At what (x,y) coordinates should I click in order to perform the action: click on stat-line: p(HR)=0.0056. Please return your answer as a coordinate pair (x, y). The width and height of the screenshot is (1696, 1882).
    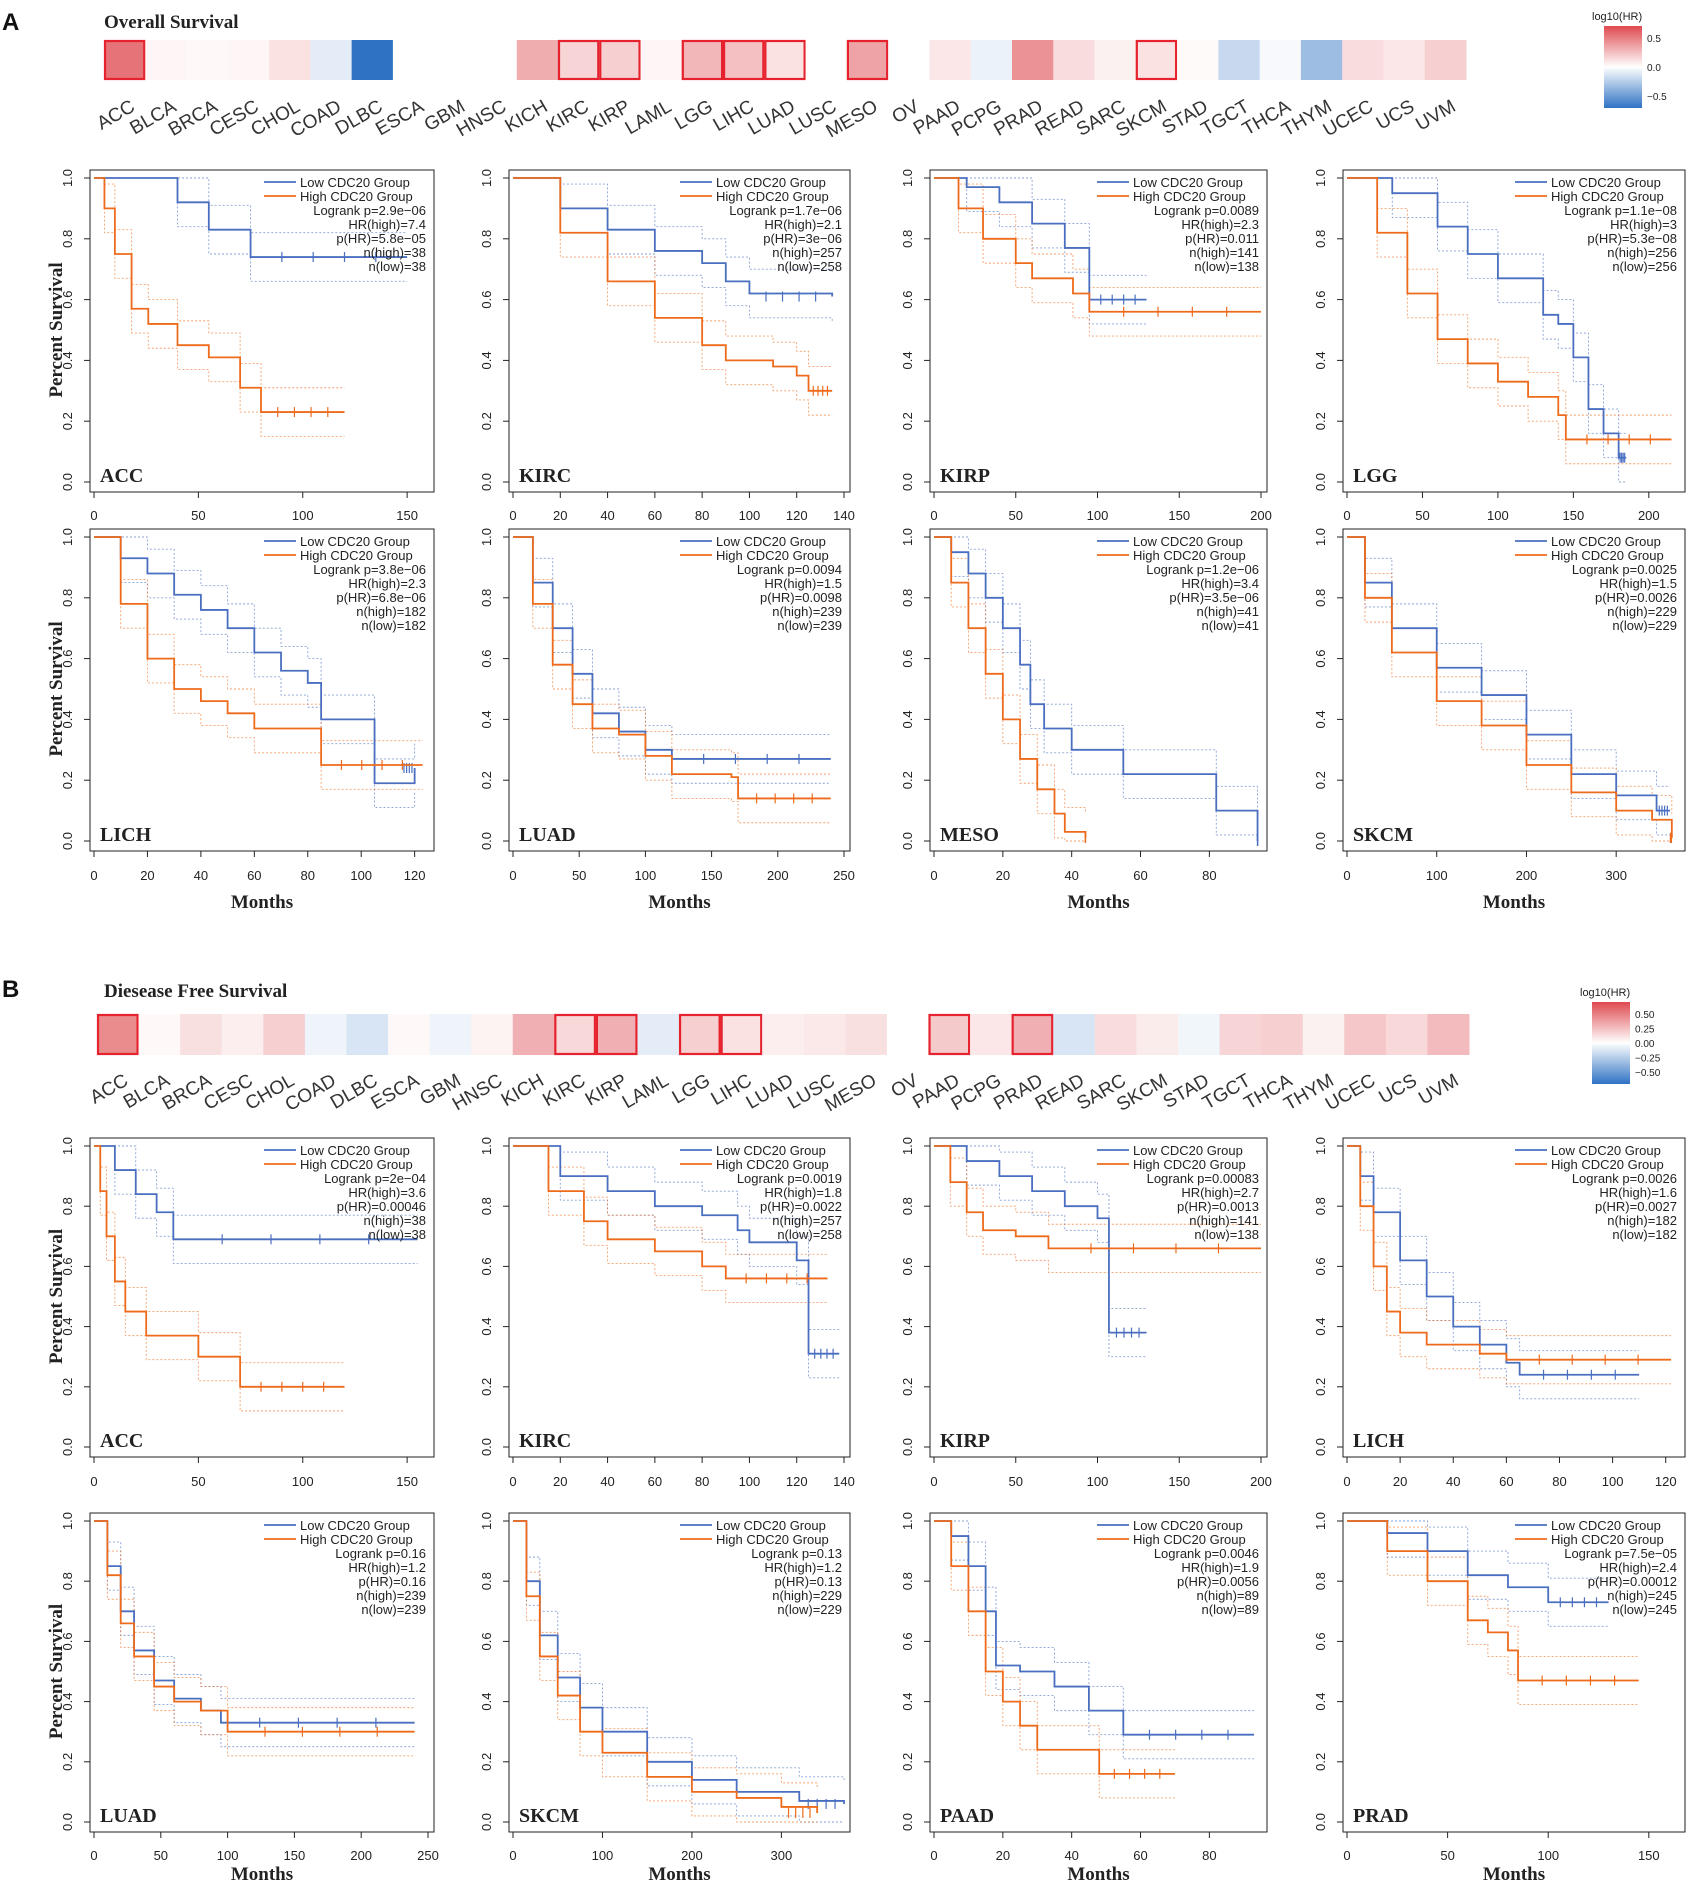
    Looking at the image, I should click on (1218, 1581).